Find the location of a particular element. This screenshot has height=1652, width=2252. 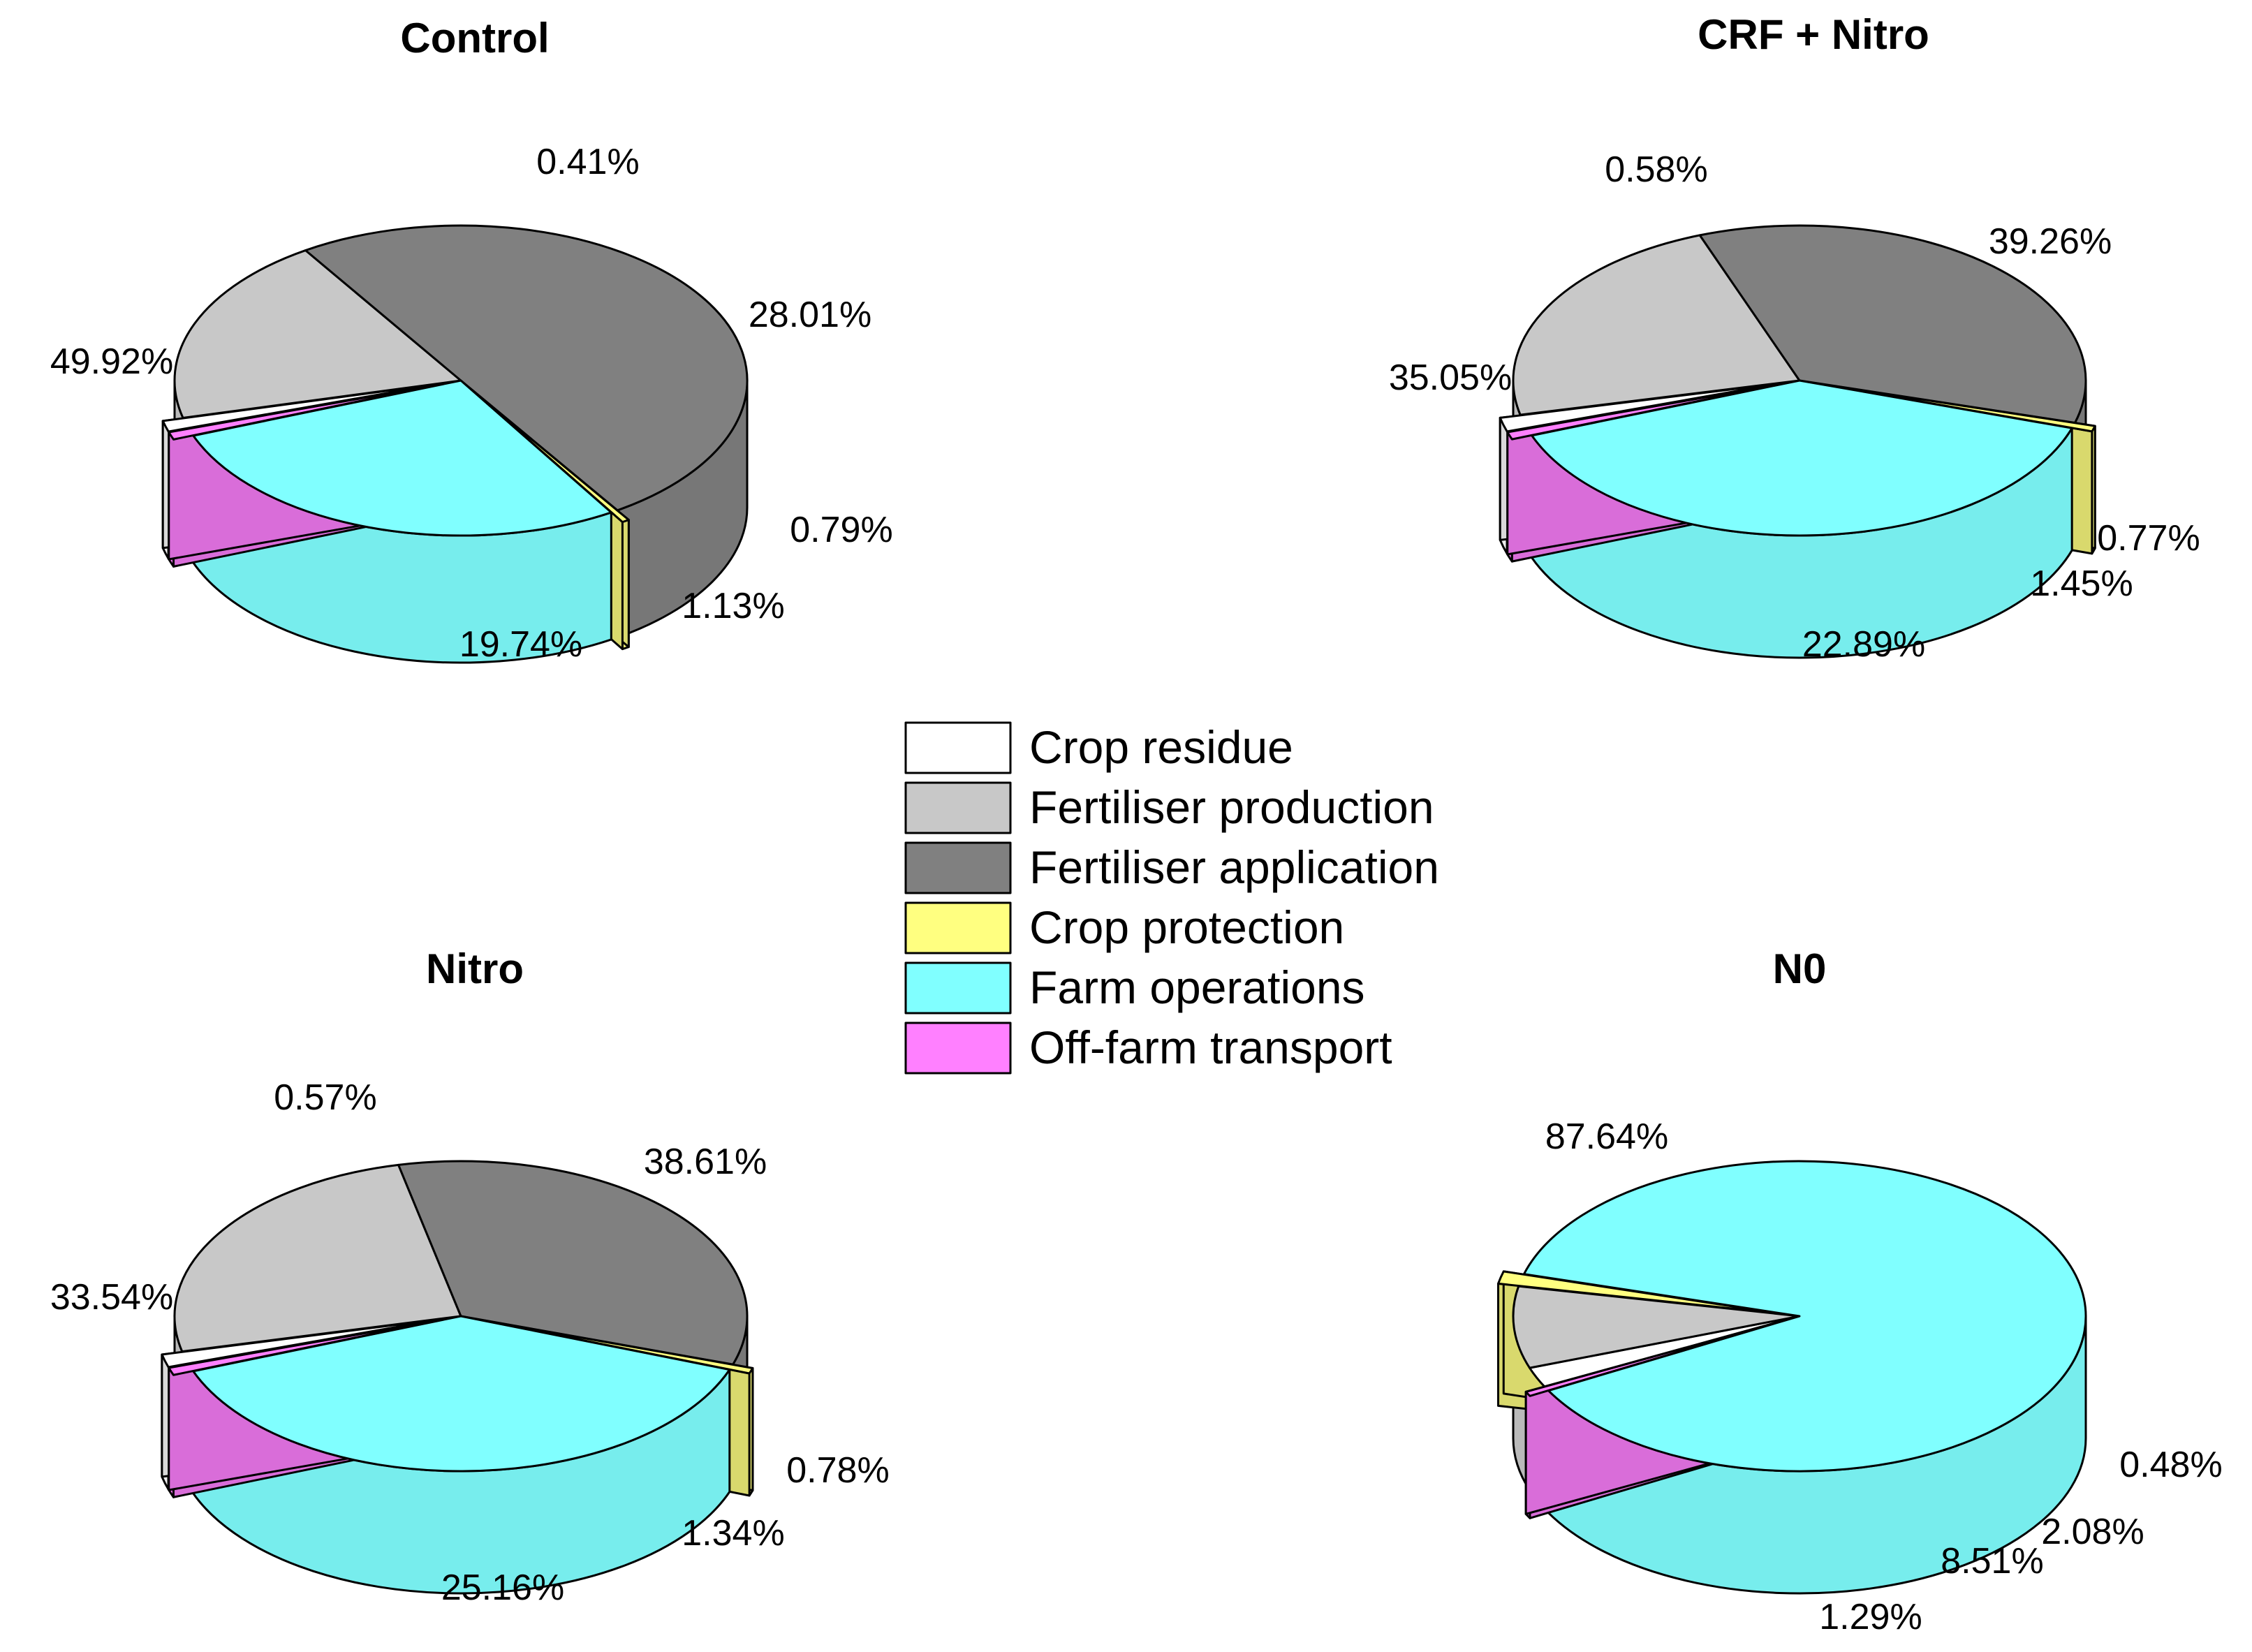

data-label-n0-off-farm-transport: 0.48% is located at coordinates (2170, 1465).